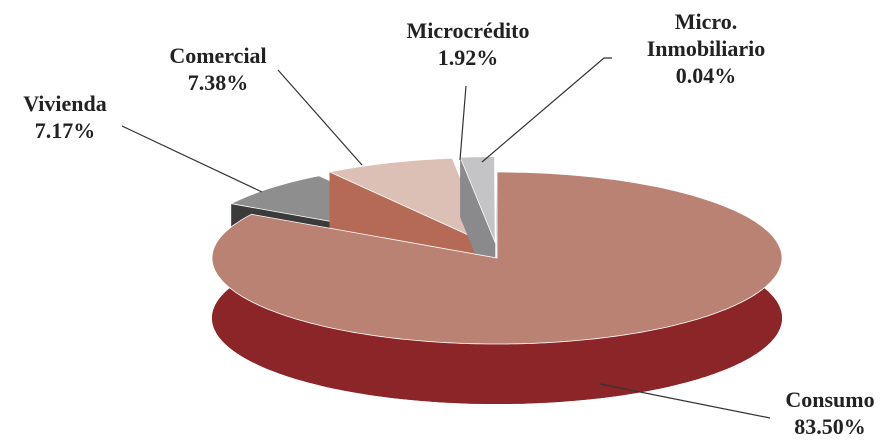 This screenshot has width=889, height=446. I want to click on value-label: 0.04%, so click(706, 75).